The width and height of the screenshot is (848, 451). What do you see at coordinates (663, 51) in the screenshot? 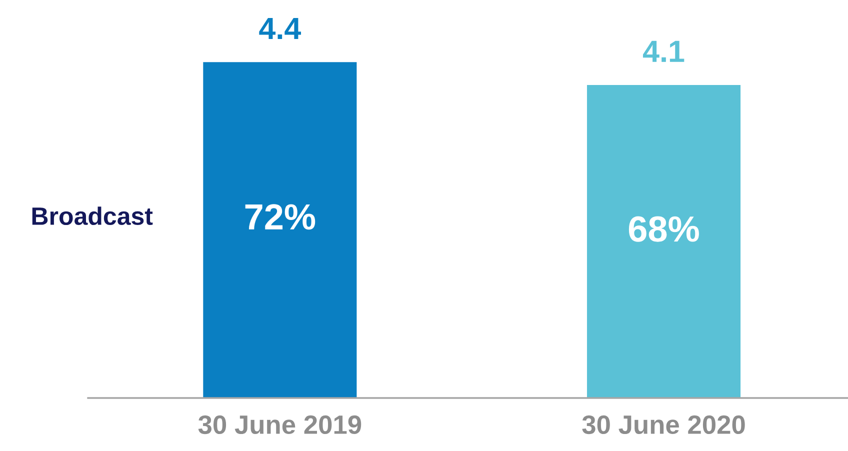
I see `data-label: 4.1` at bounding box center [663, 51].